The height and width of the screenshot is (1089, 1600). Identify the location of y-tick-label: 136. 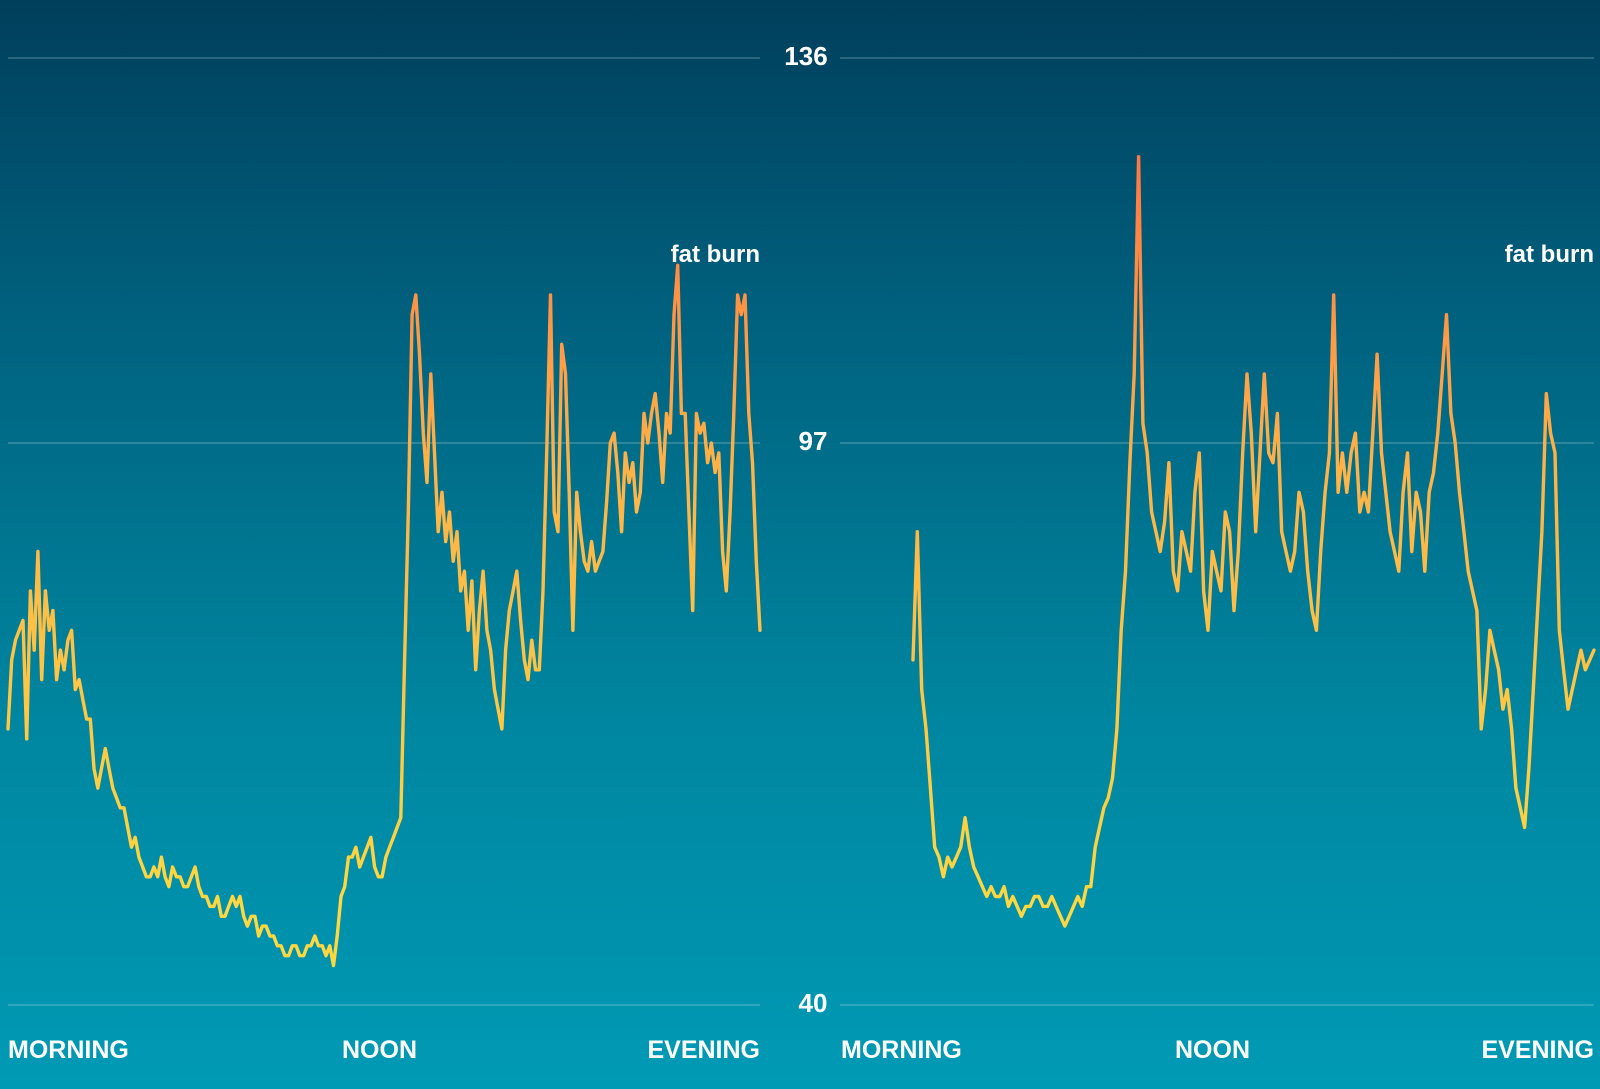
(805, 56).